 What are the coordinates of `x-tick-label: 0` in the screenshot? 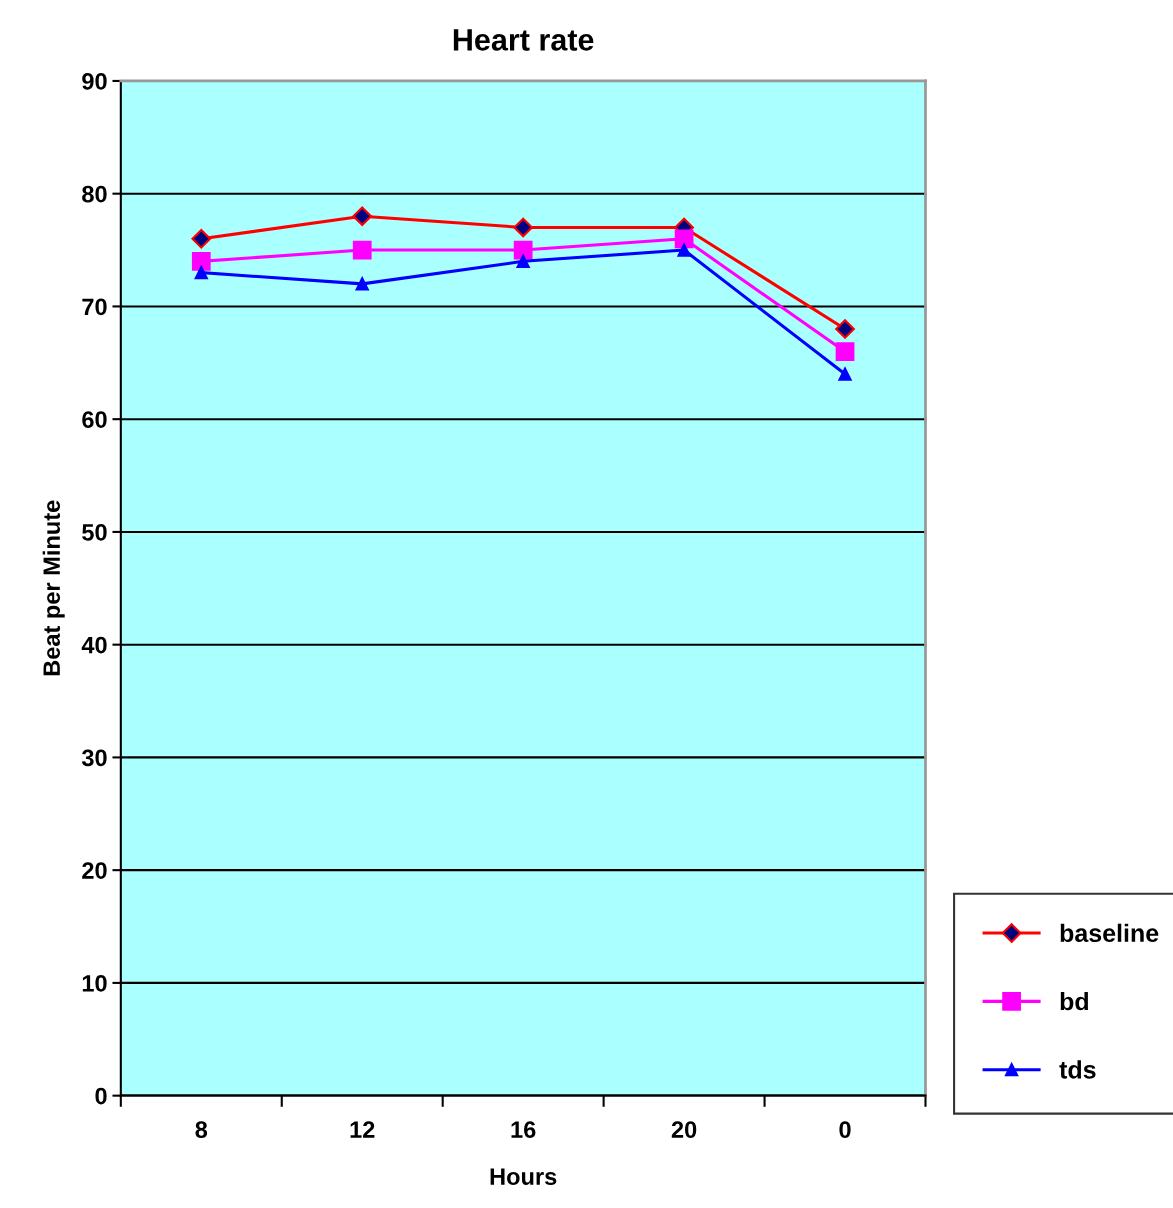 It's located at (845, 1129).